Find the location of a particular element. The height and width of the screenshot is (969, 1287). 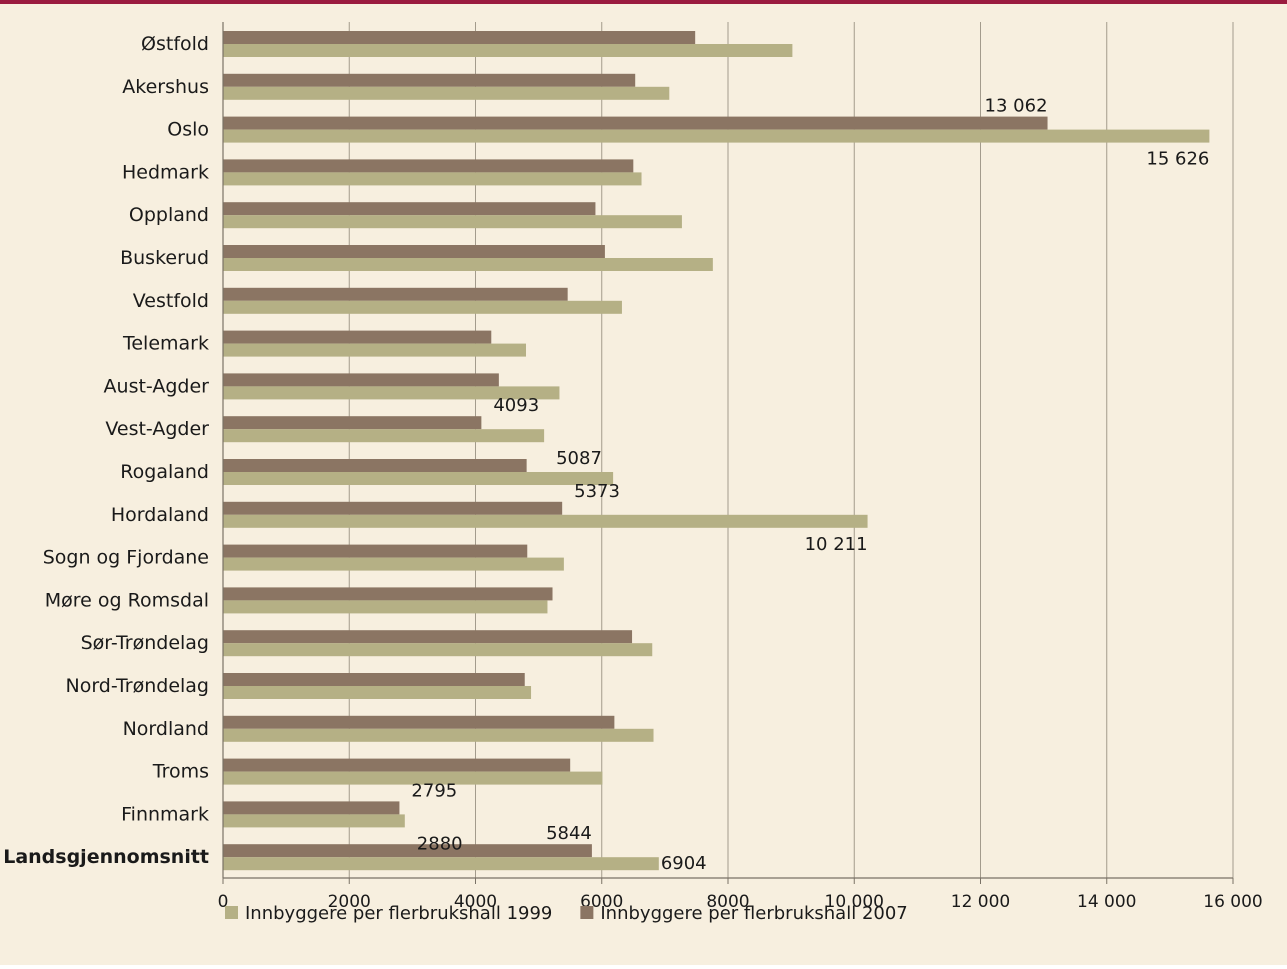

bar-oslo-2007 is located at coordinates (635, 123).